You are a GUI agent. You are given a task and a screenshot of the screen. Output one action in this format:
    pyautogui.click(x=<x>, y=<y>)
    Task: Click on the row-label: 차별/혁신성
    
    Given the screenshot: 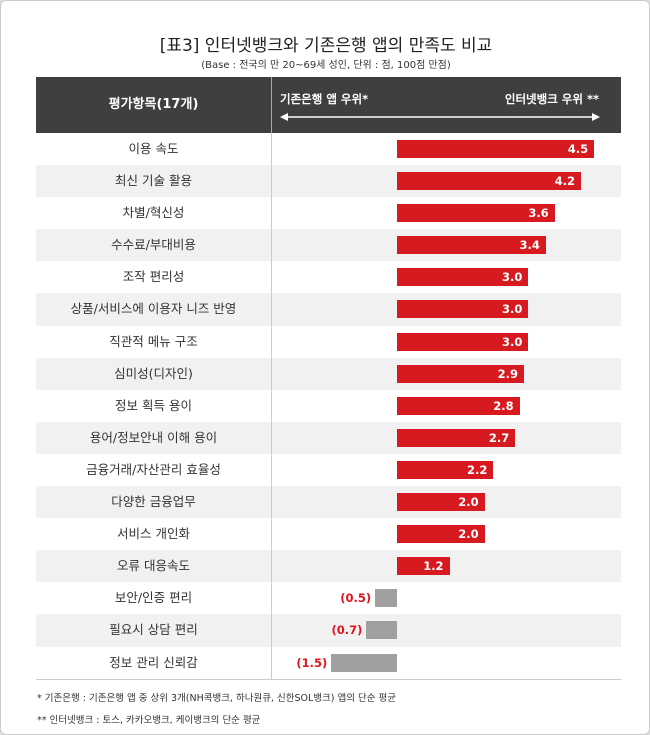 What is the action you would take?
    pyautogui.click(x=153, y=213)
    